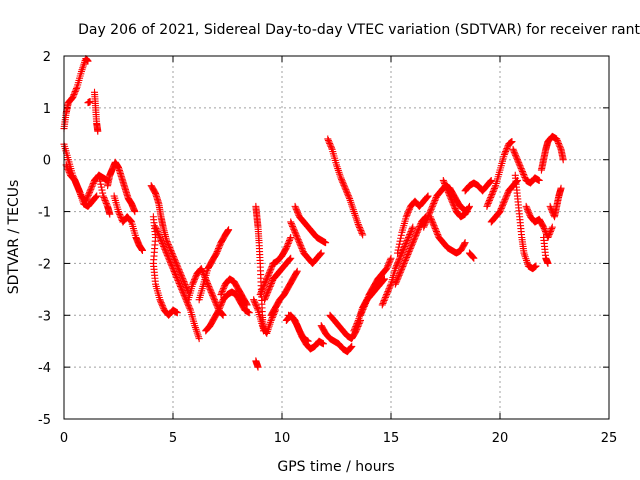 Image resolution: width=640 pixels, height=480 pixels. Describe the element at coordinates (282, 438) in the screenshot. I see `x-tick-label: 10` at that location.